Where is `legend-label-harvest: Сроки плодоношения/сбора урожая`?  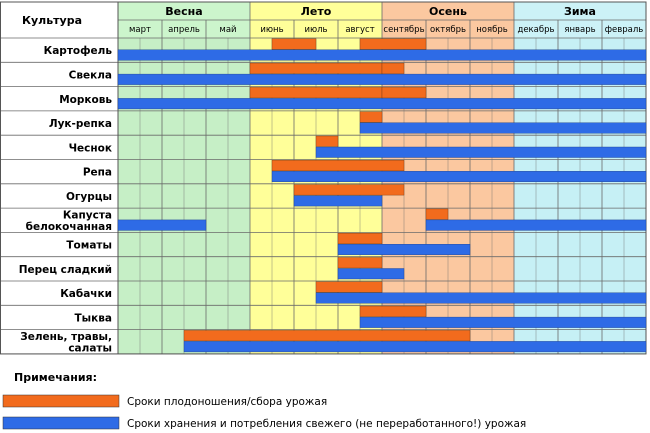
legend-label-harvest: Сроки плодоношения/сбора урожая is located at coordinates (227, 402).